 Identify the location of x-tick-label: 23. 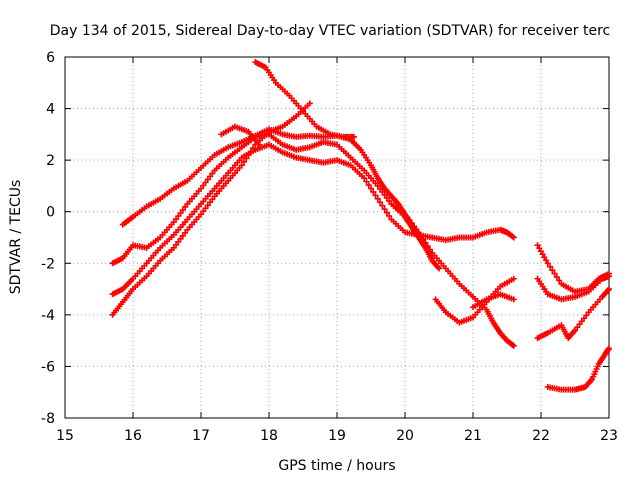
(609, 436).